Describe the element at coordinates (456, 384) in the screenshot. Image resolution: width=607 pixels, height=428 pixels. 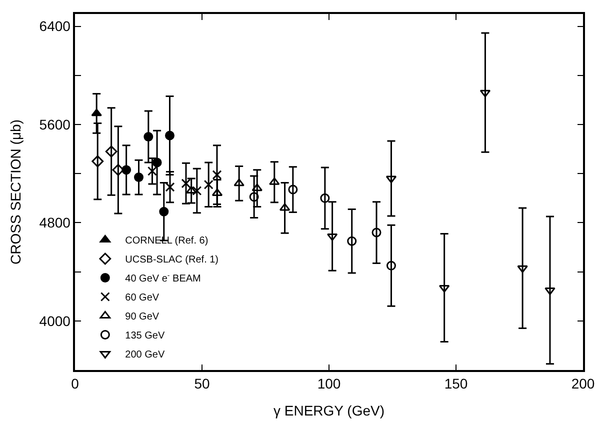
I see `x-tick-label: 150` at that location.